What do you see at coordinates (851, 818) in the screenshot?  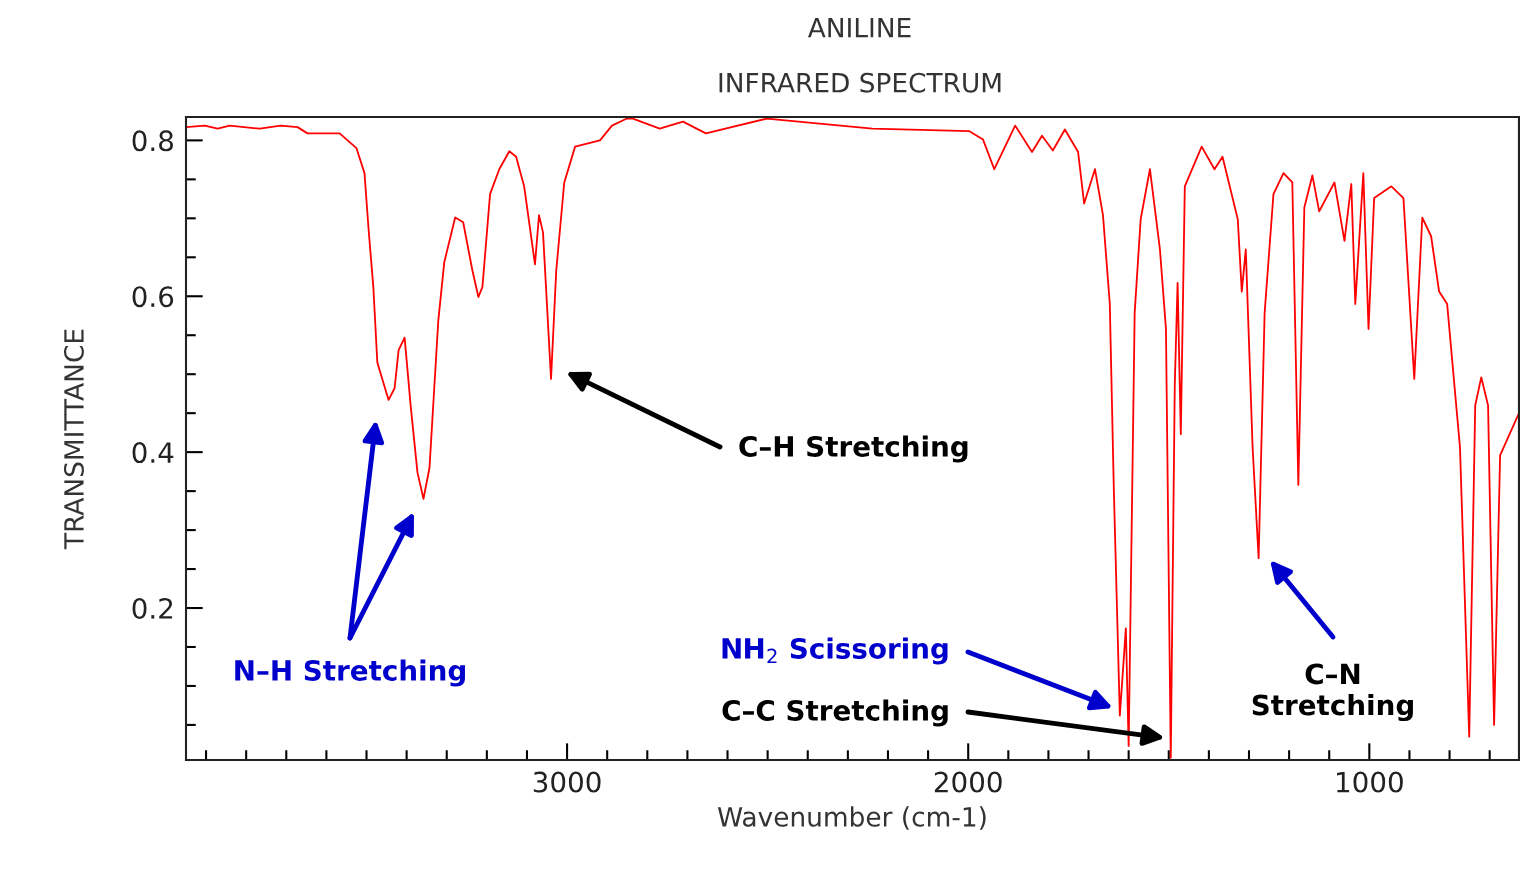 I see `x-axis-title: Wavenumber (cm-1)` at bounding box center [851, 818].